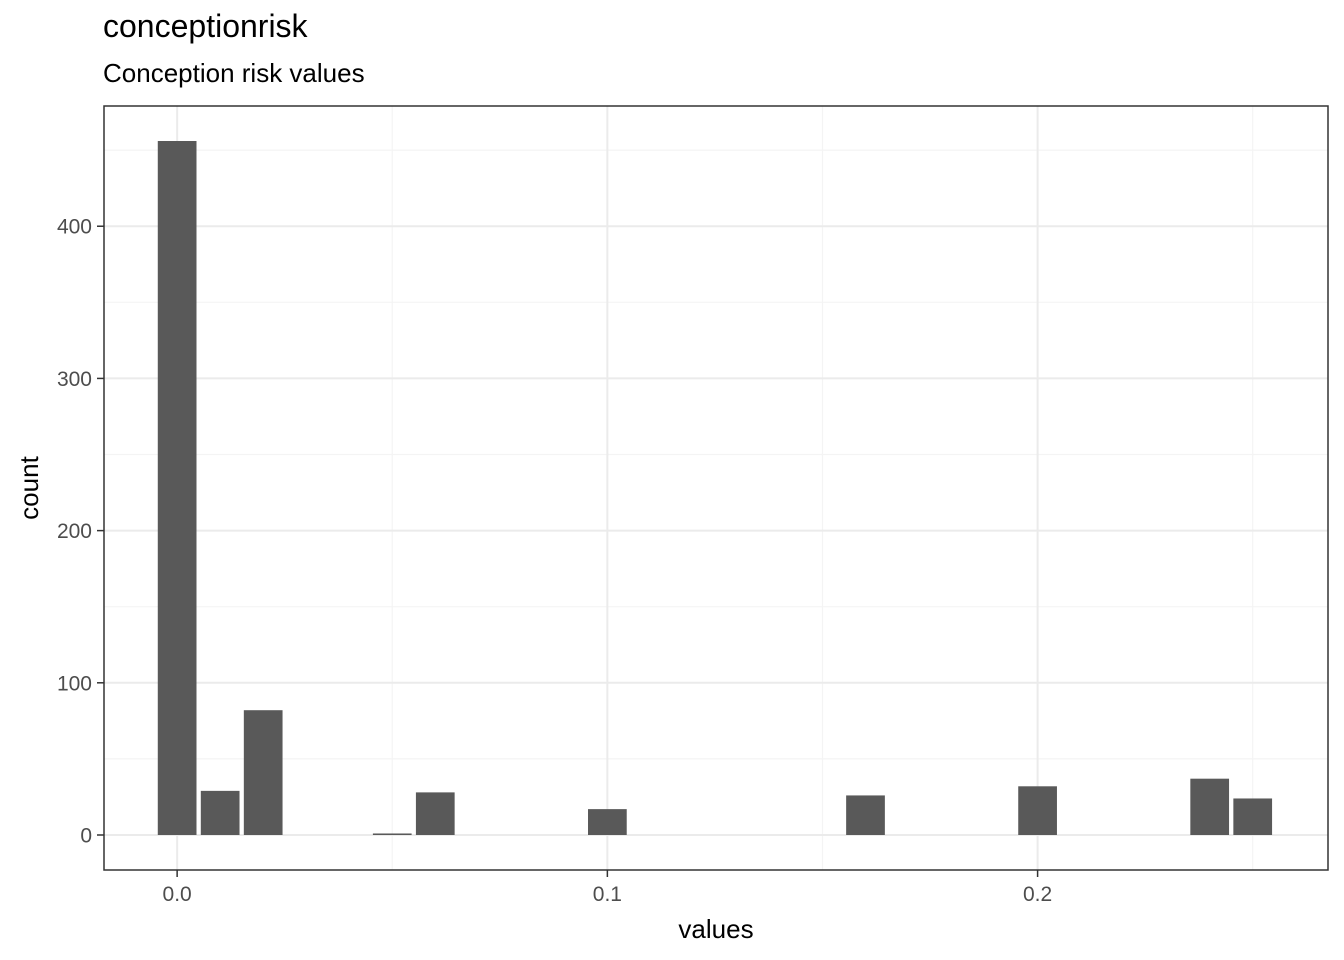  I want to click on x-axis-ticks: 0.0 0.1 0.2, so click(607, 888).